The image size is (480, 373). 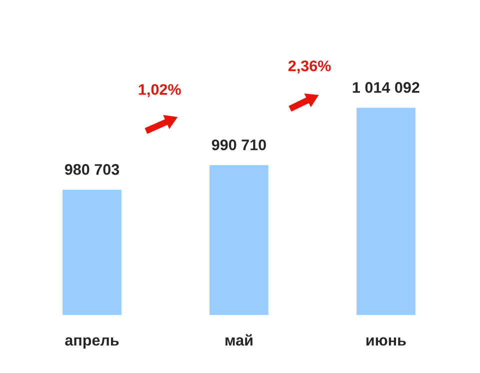 What do you see at coordinates (92, 169) in the screenshot?
I see `data-label: 980 703` at bounding box center [92, 169].